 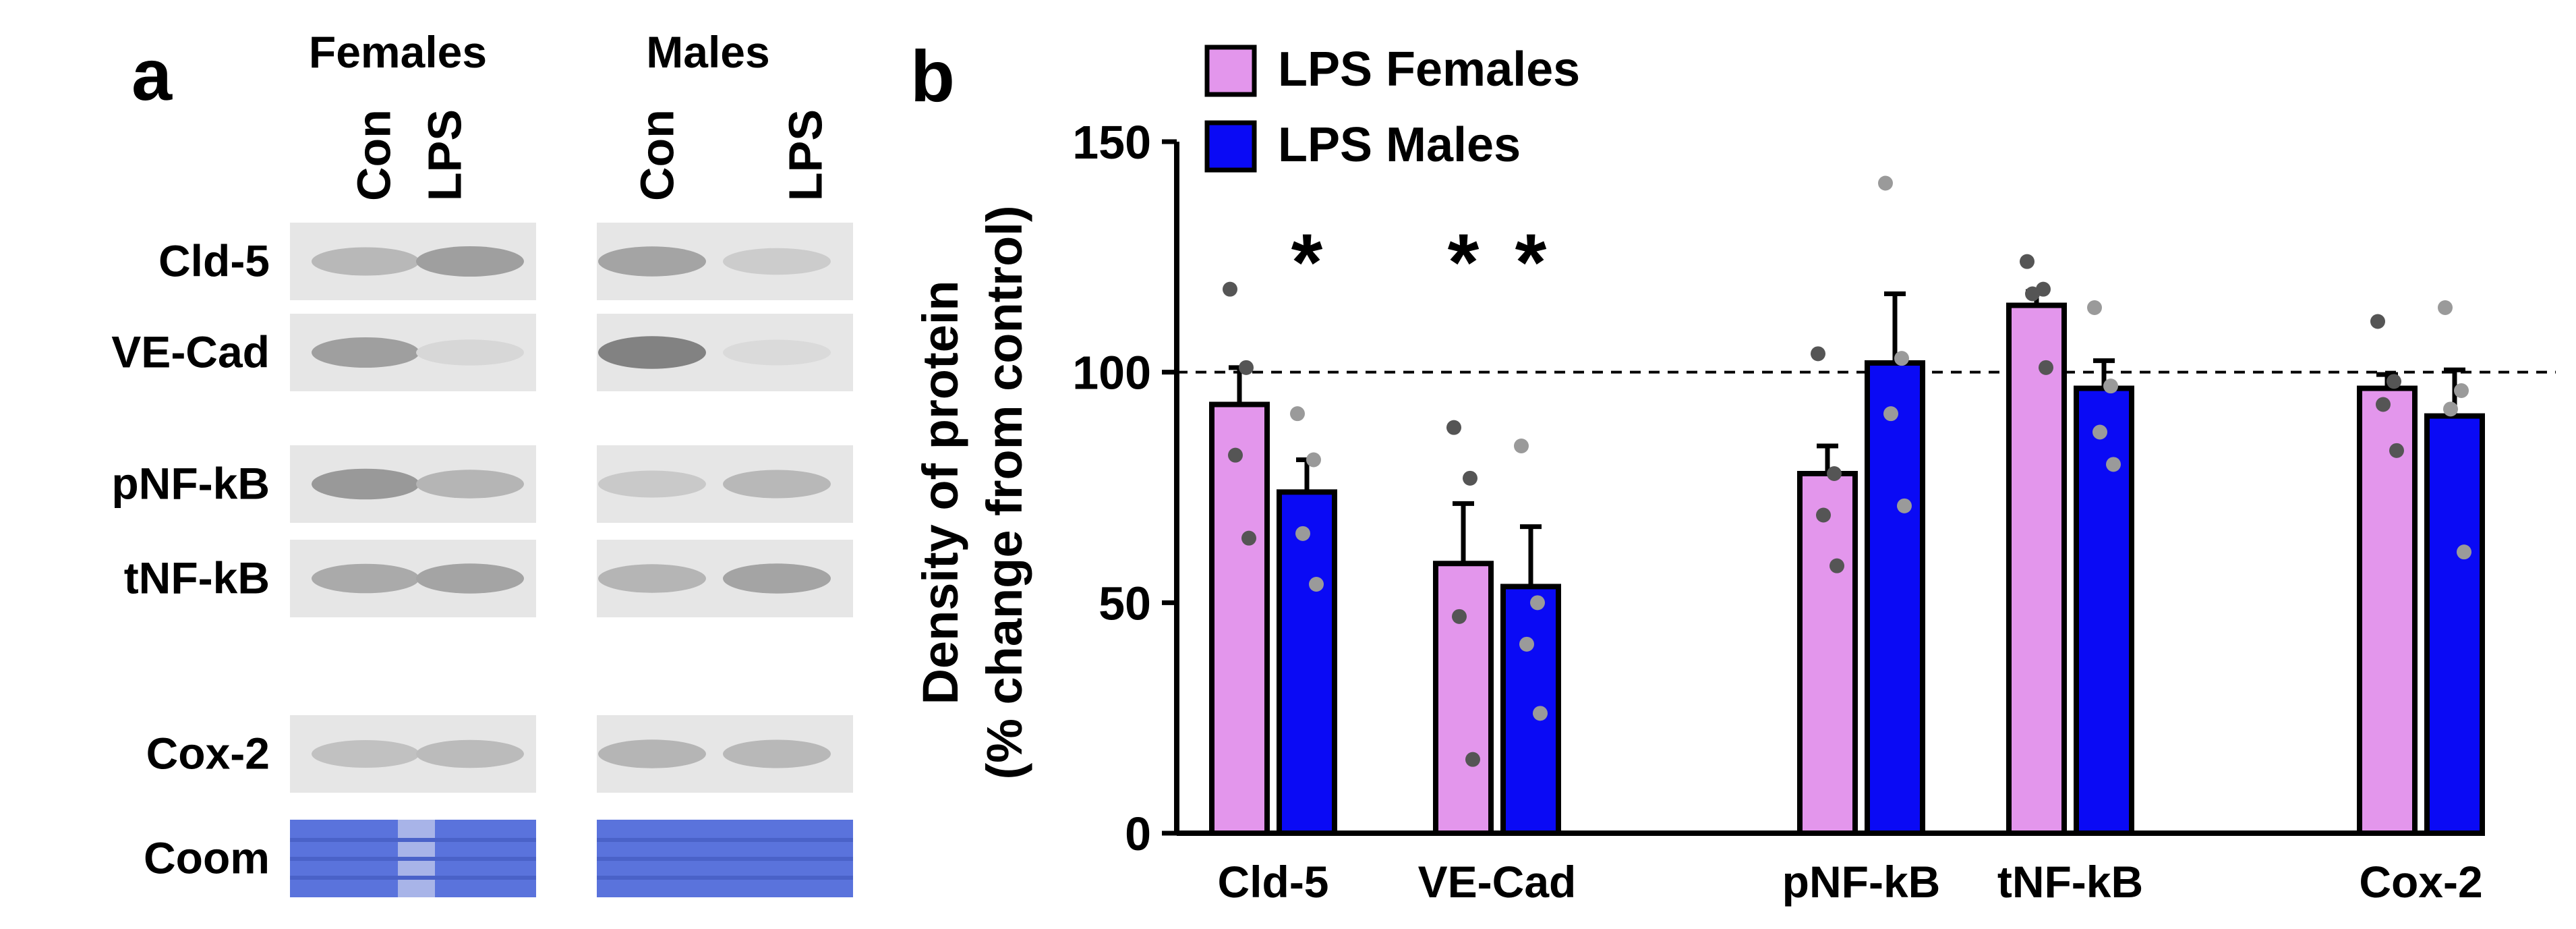 I want to click on x-axis: Cld-5 VE-Cad pNF-kB tNF-kB Cox-2, so click(x=1830, y=869).